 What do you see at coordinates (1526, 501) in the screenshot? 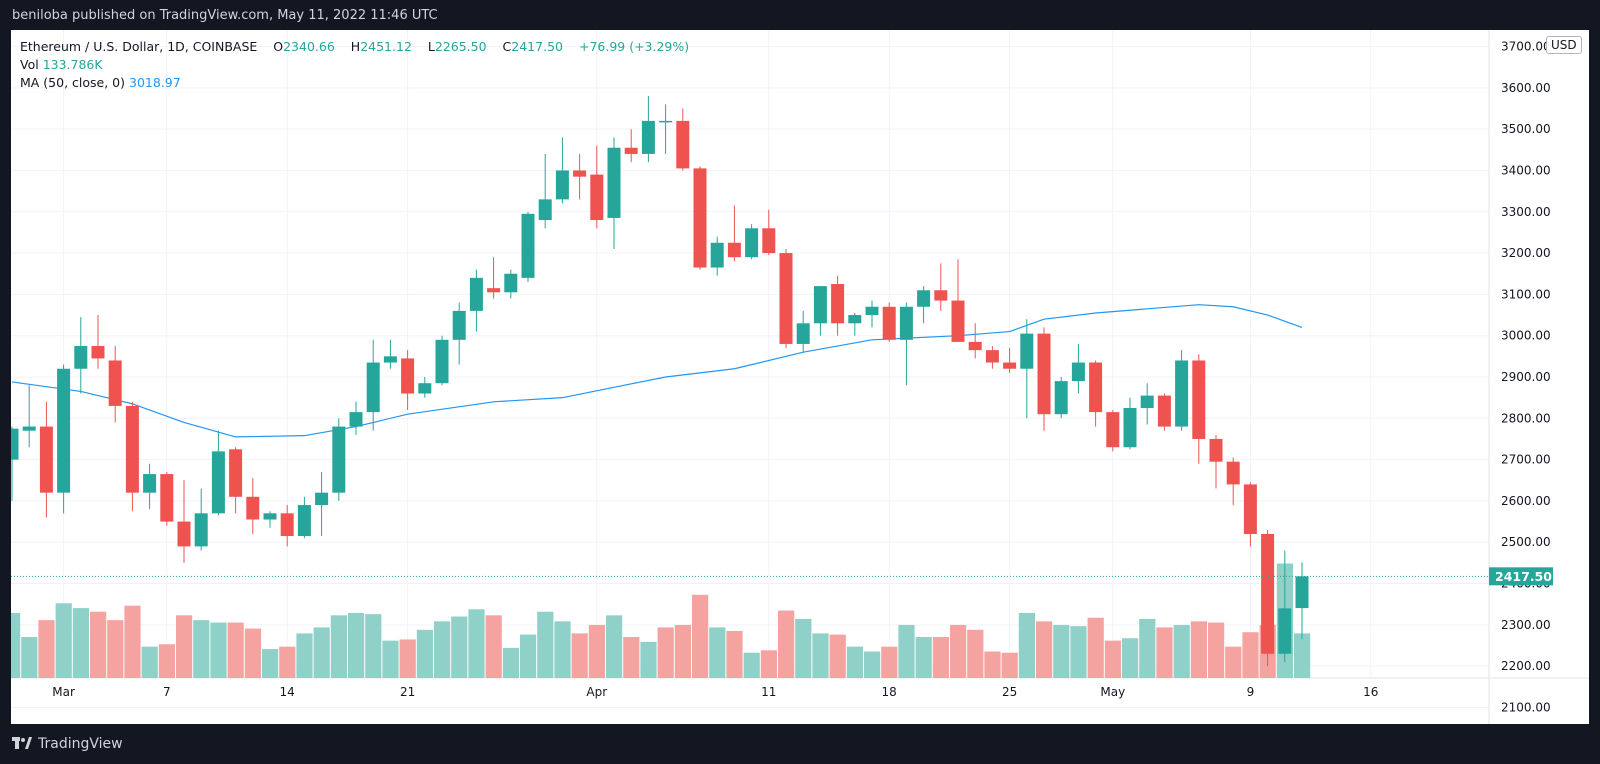
I see `y-tick-label: 2600.00` at bounding box center [1526, 501].